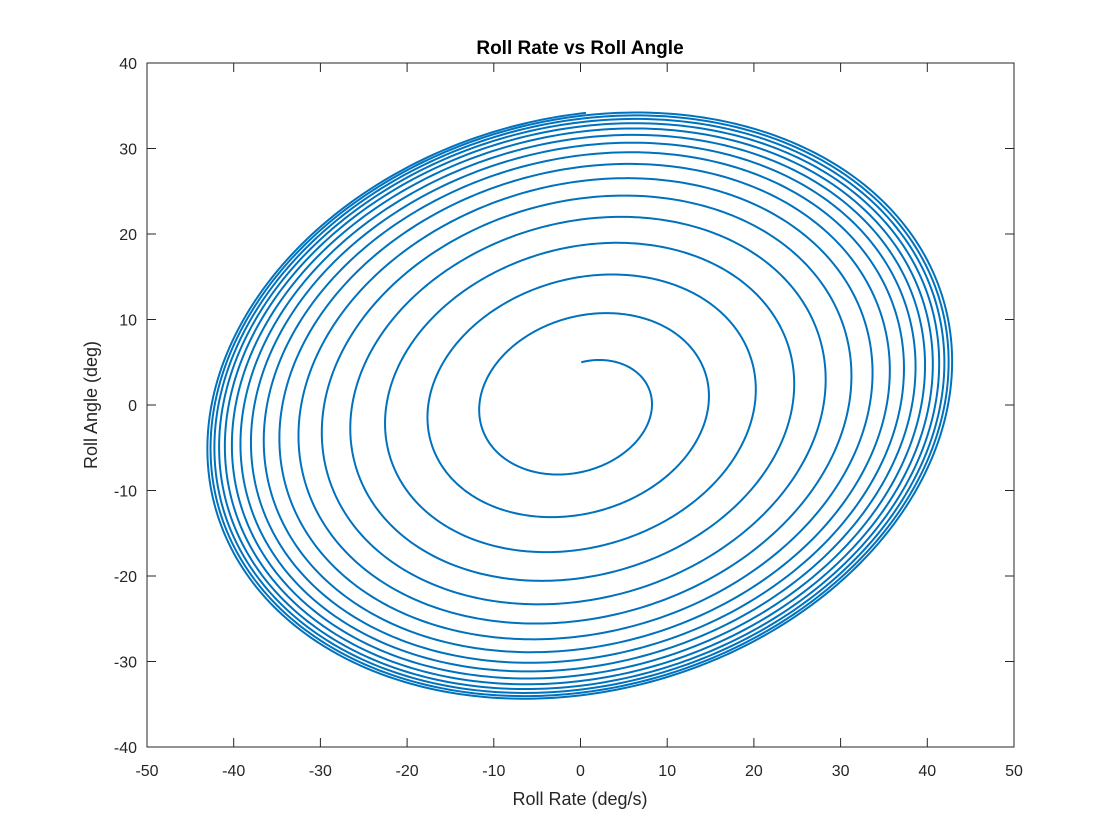  I want to click on x-tick-label: 50, so click(1014, 771).